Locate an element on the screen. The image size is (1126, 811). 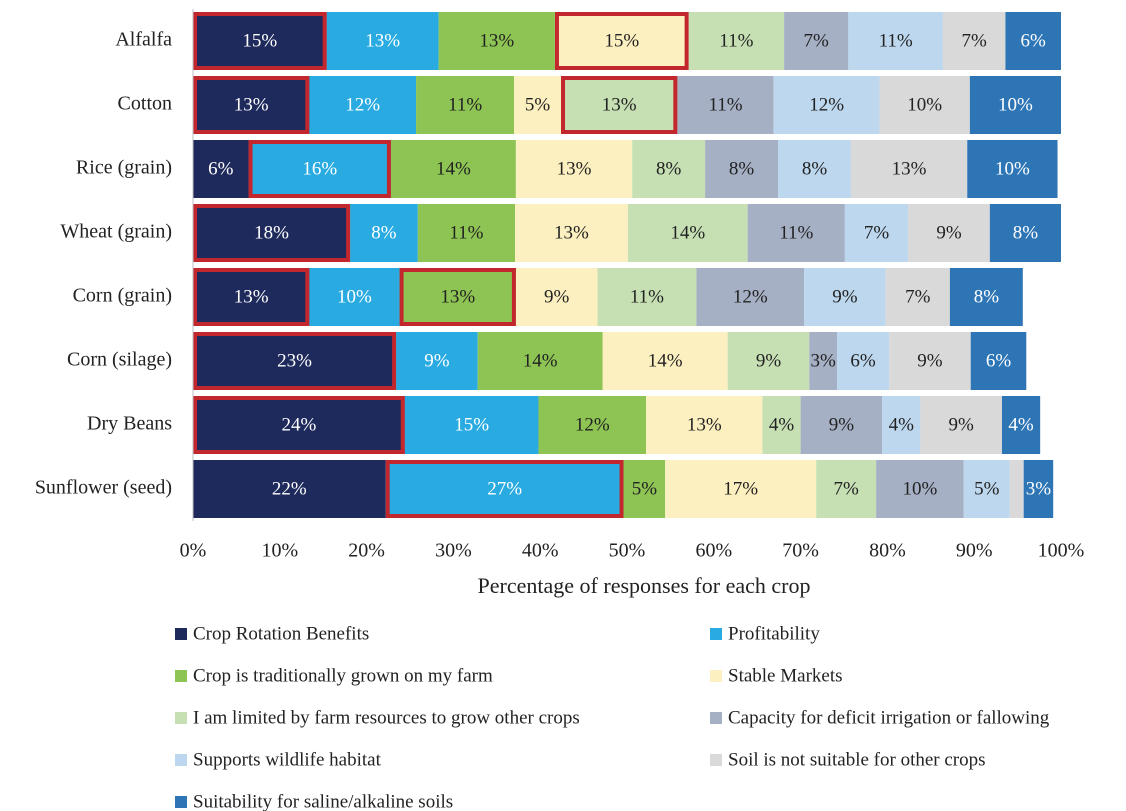
category-label: Wheat (grain) is located at coordinates (116, 232).